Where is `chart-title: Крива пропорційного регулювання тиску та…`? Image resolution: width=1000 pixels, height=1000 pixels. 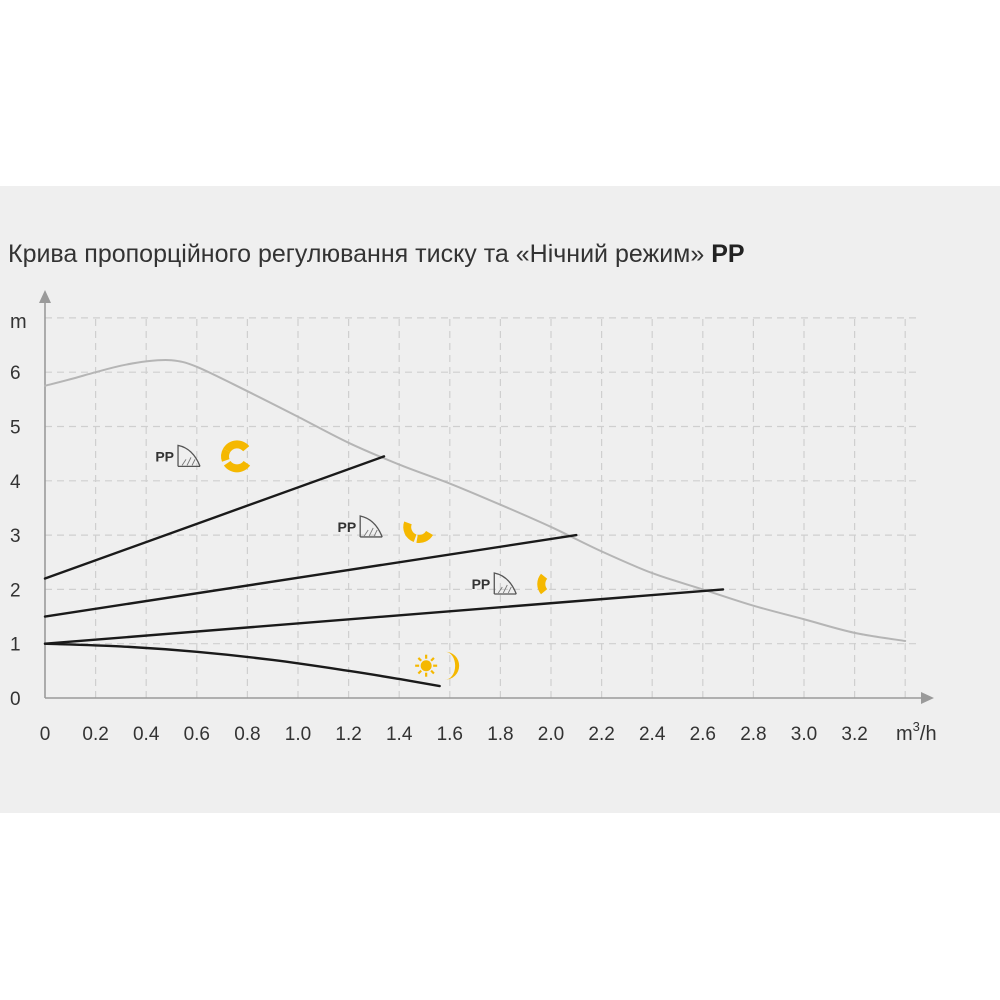
chart-title: Крива пропорційного регулювання тиску та… is located at coordinates (376, 254).